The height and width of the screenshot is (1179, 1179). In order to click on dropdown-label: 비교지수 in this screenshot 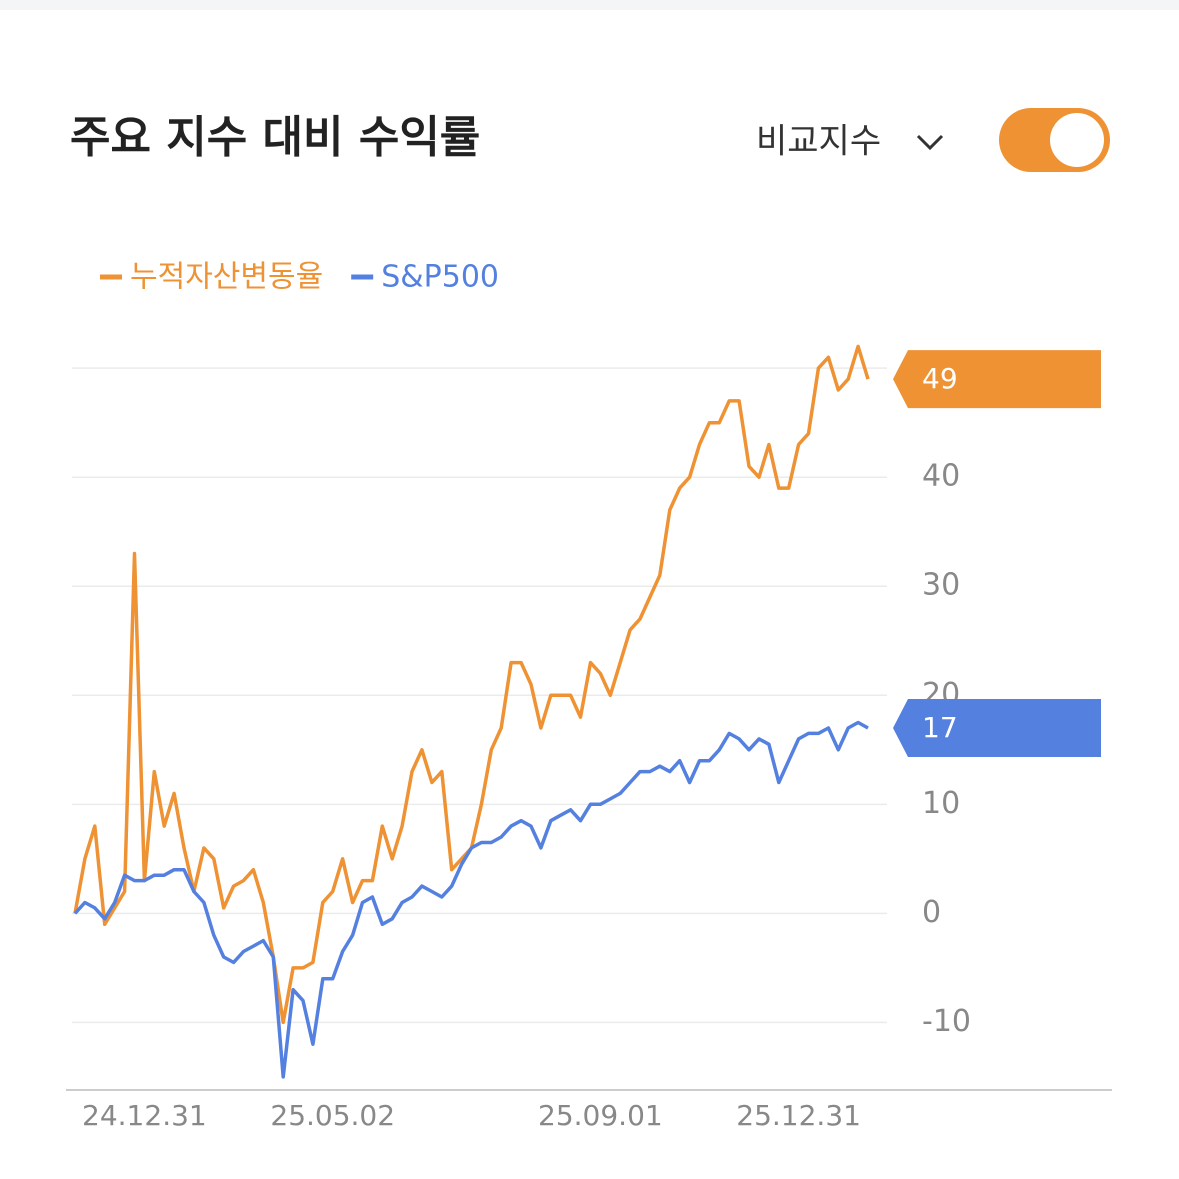, I will do `click(818, 142)`.